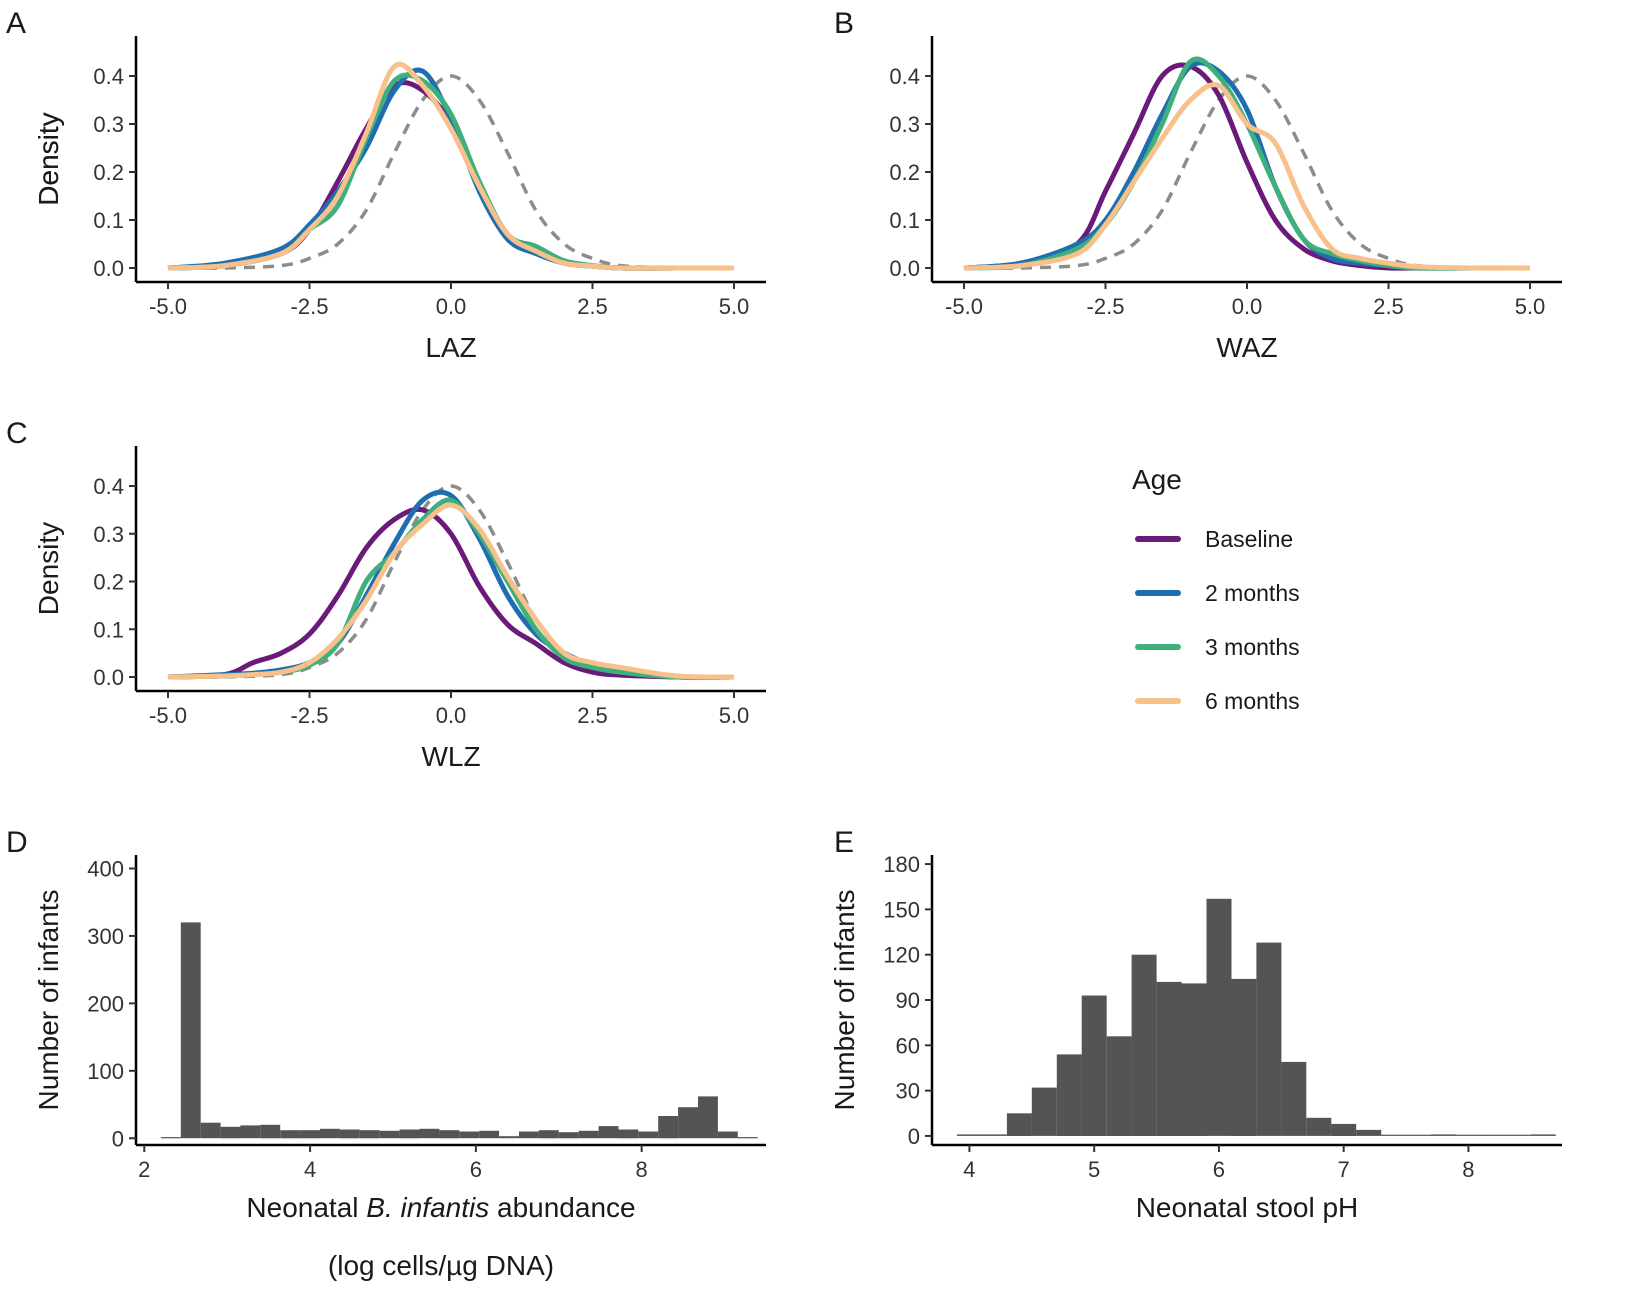 The height and width of the screenshot is (1290, 1626). What do you see at coordinates (48, 1000) in the screenshot?
I see `y-axis-title: Number of infants` at bounding box center [48, 1000].